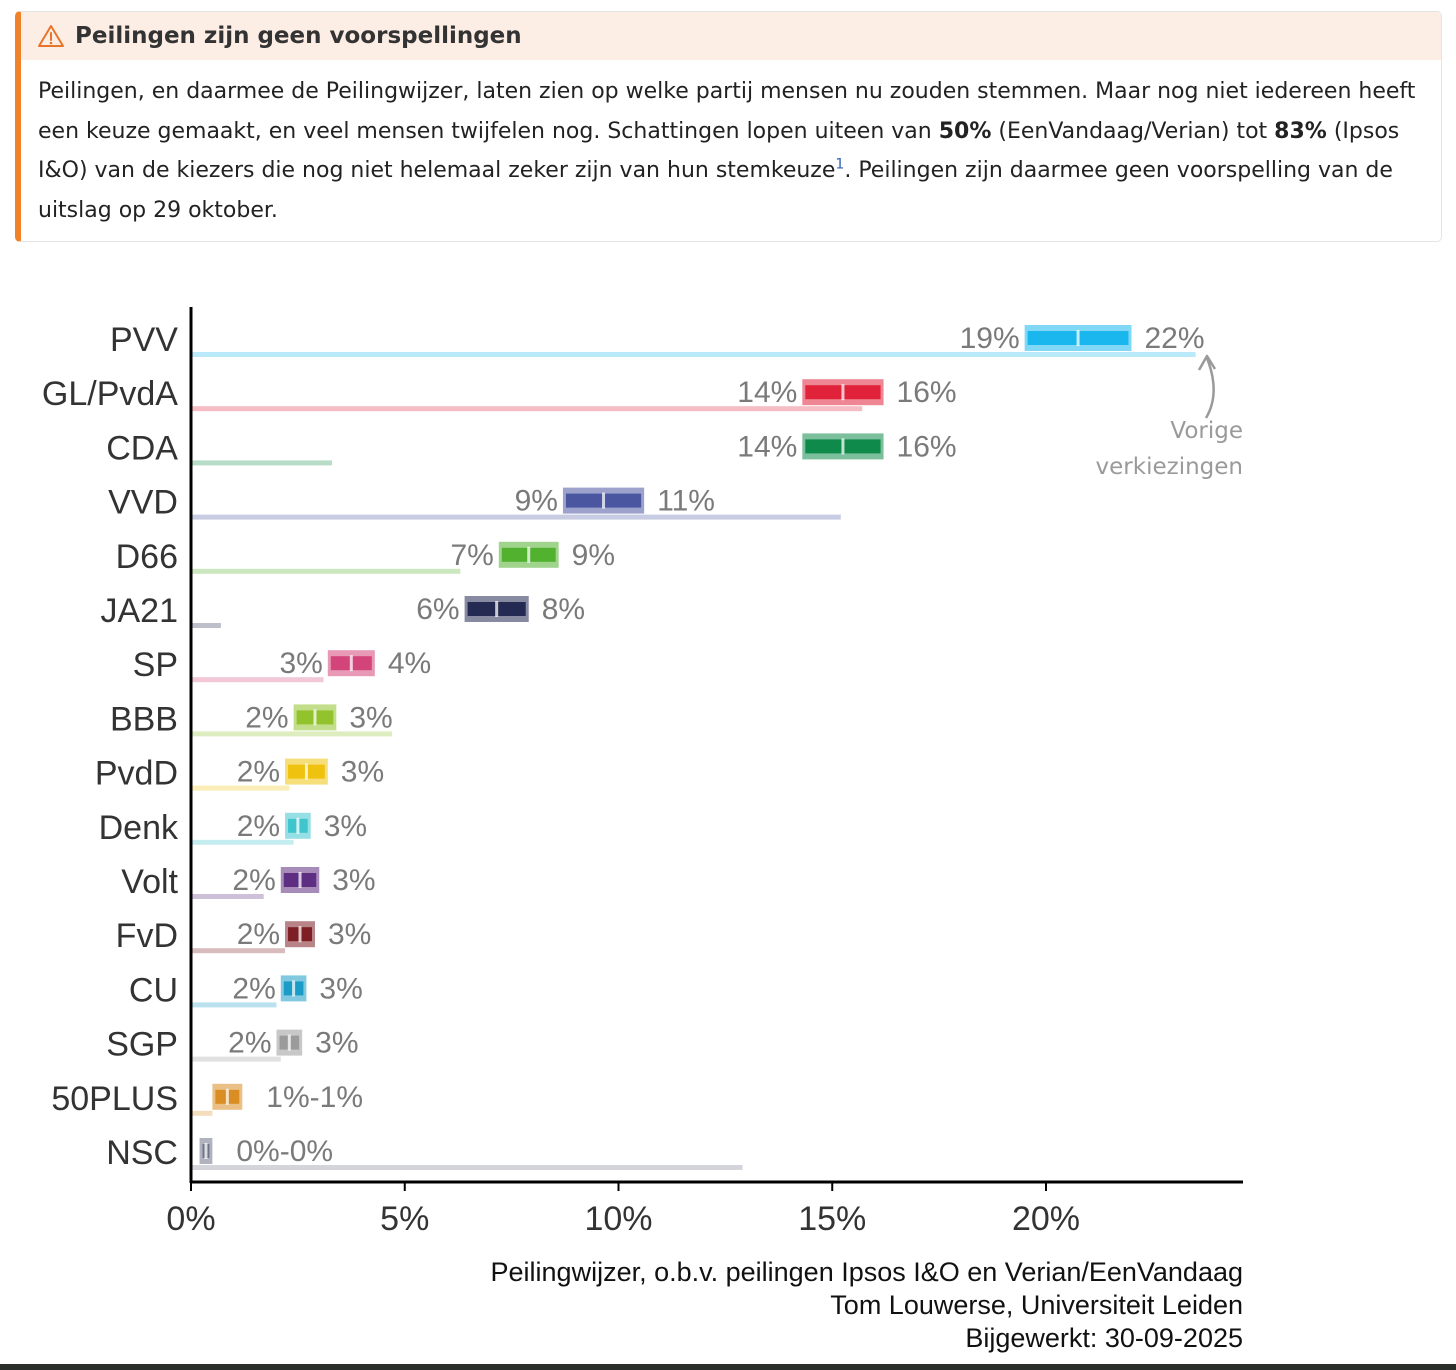 This screenshot has width=1456, height=1370. I want to click on estimate-midline-bbb, so click(315, 717).